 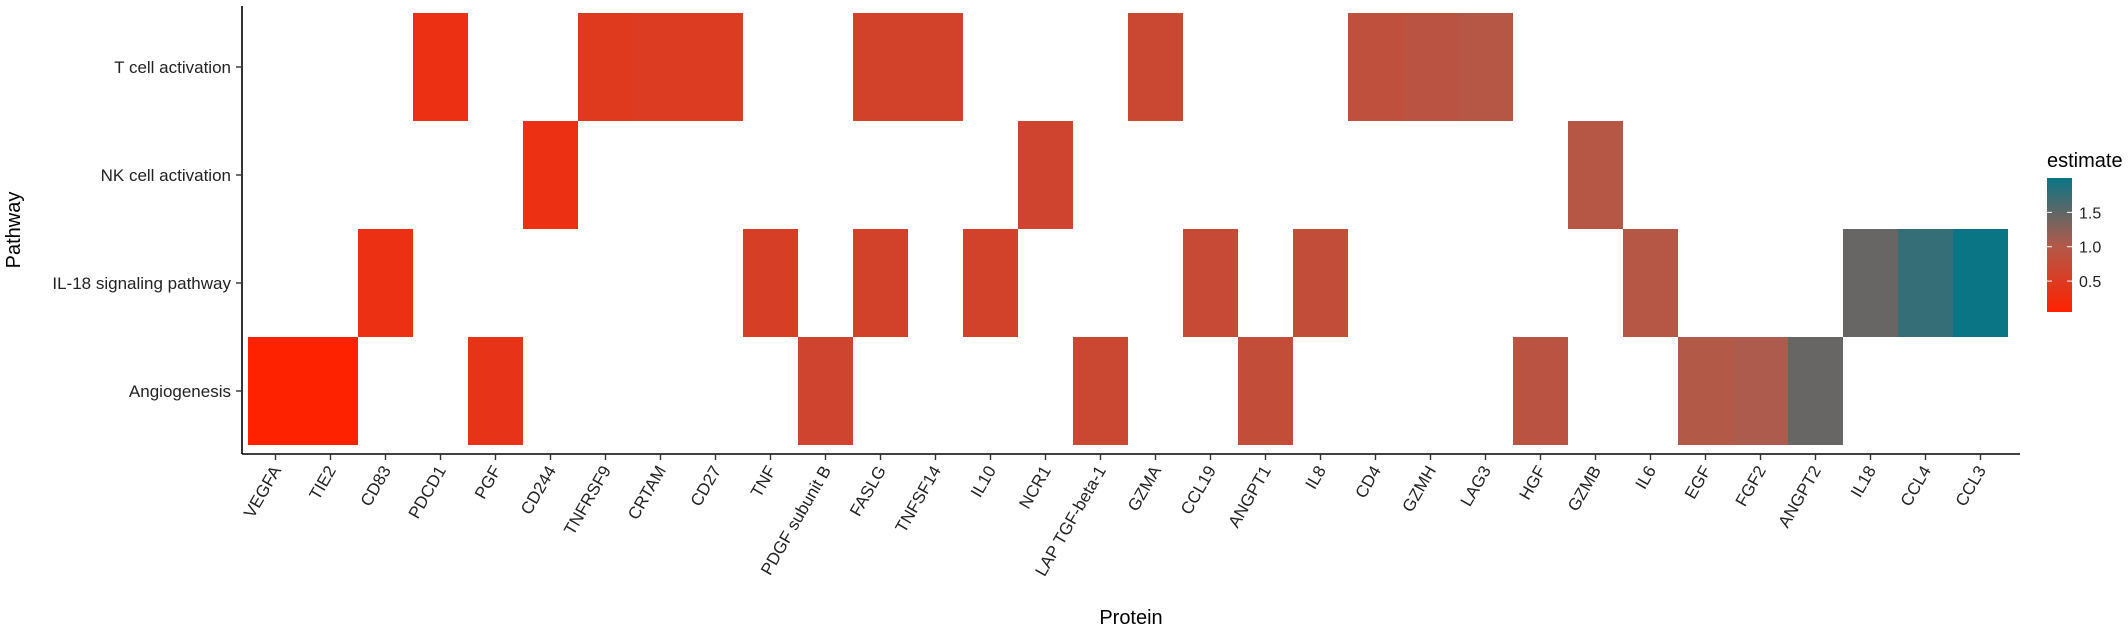 I want to click on x-tick-label: IL10, so click(x=983, y=482).